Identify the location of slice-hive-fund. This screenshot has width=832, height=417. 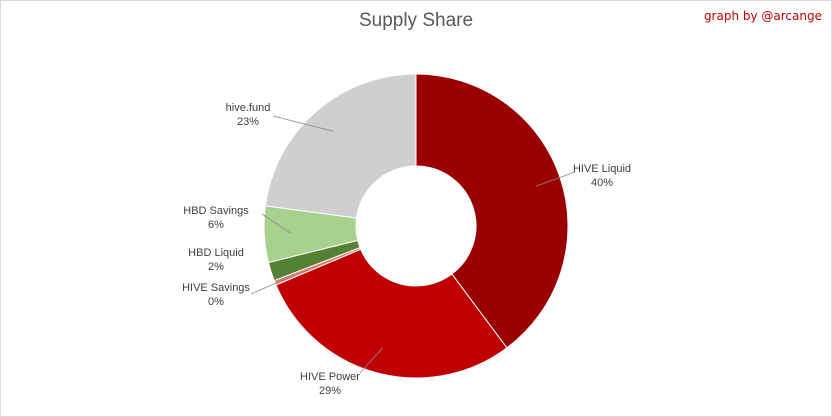
(340, 146).